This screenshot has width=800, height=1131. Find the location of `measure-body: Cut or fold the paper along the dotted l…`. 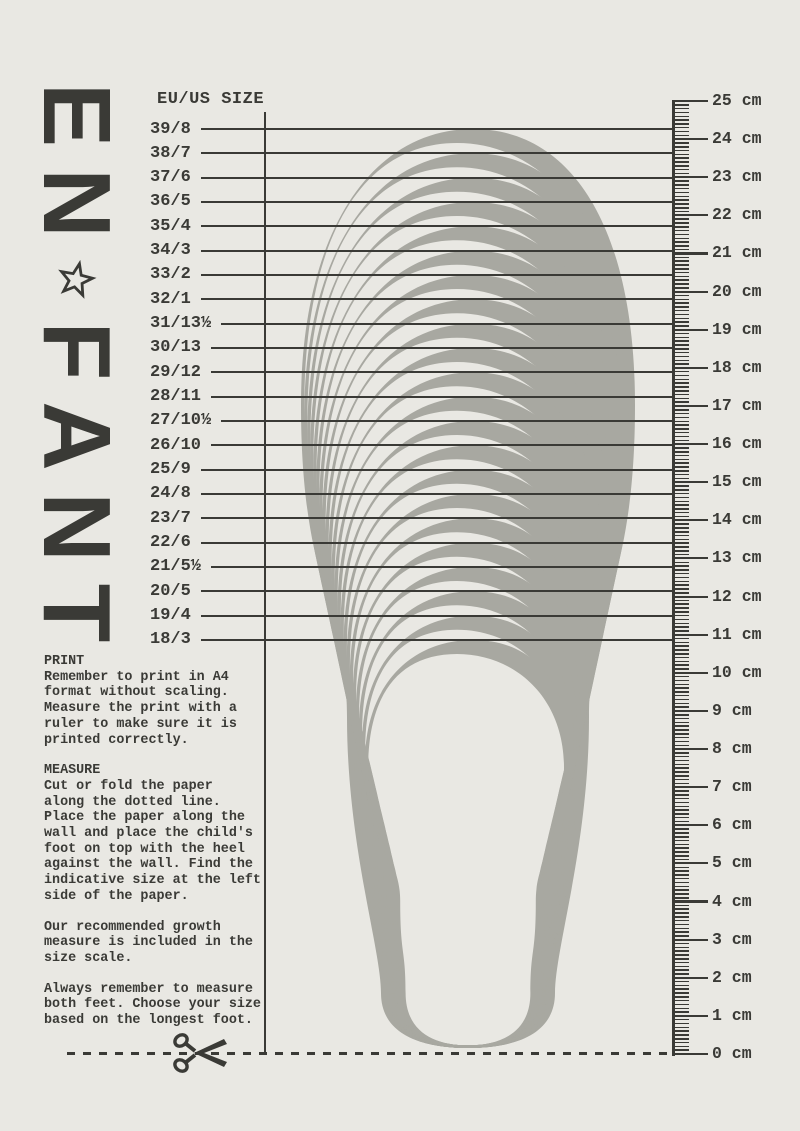

measure-body: Cut or fold the paper along the dotted l… is located at coordinates (152, 841).